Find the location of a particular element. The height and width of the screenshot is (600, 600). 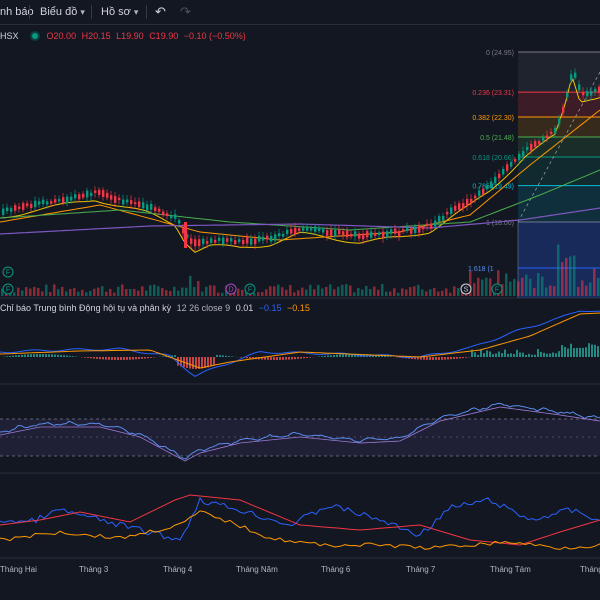

undo-icon: ↶ is located at coordinates (160, 11).